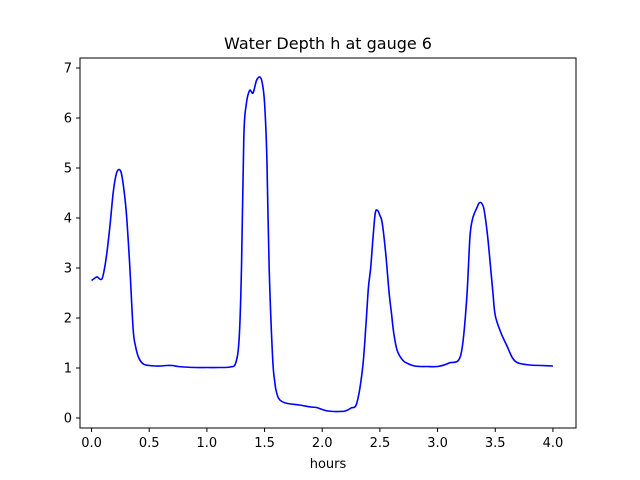 The width and height of the screenshot is (640, 480). What do you see at coordinates (264, 443) in the screenshot?
I see `x-tick-label: 1.5` at bounding box center [264, 443].